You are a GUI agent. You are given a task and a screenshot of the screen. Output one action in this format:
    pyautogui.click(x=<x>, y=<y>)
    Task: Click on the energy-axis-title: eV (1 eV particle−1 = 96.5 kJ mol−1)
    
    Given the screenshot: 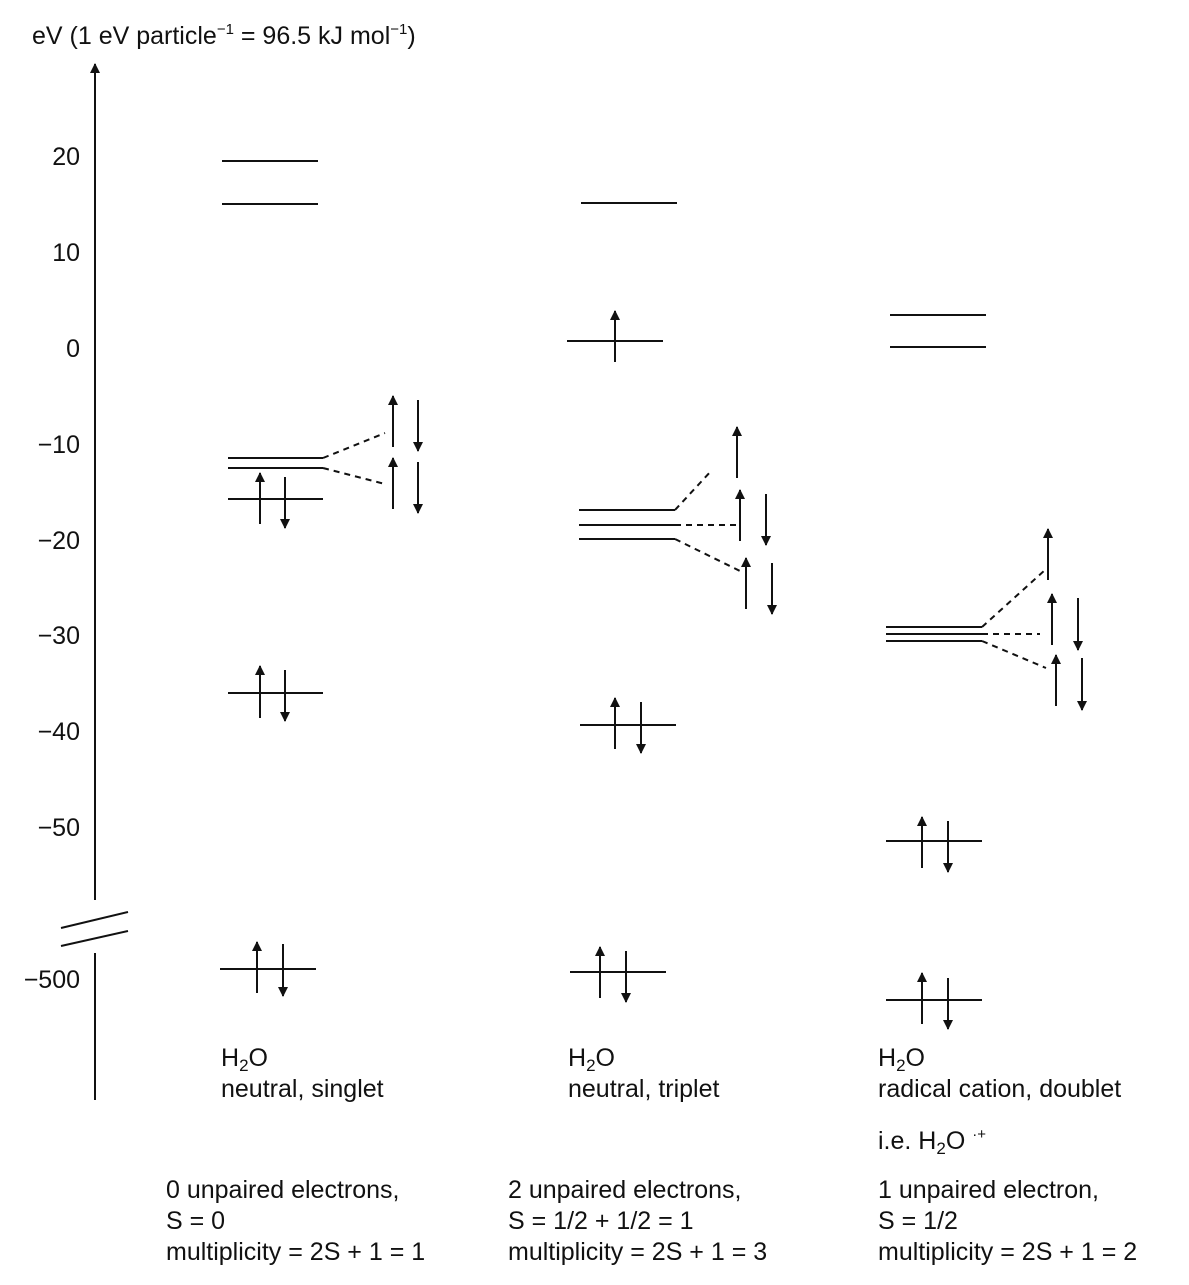 What is the action you would take?
    pyautogui.click(x=224, y=35)
    